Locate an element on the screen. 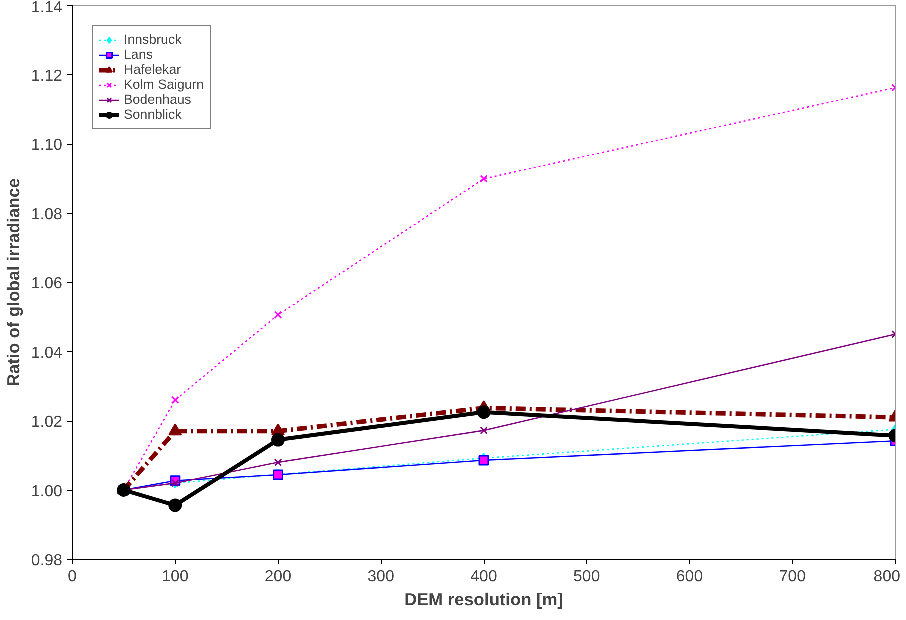 This screenshot has width=906, height=620. x-tick-label: 200 is located at coordinates (278, 577).